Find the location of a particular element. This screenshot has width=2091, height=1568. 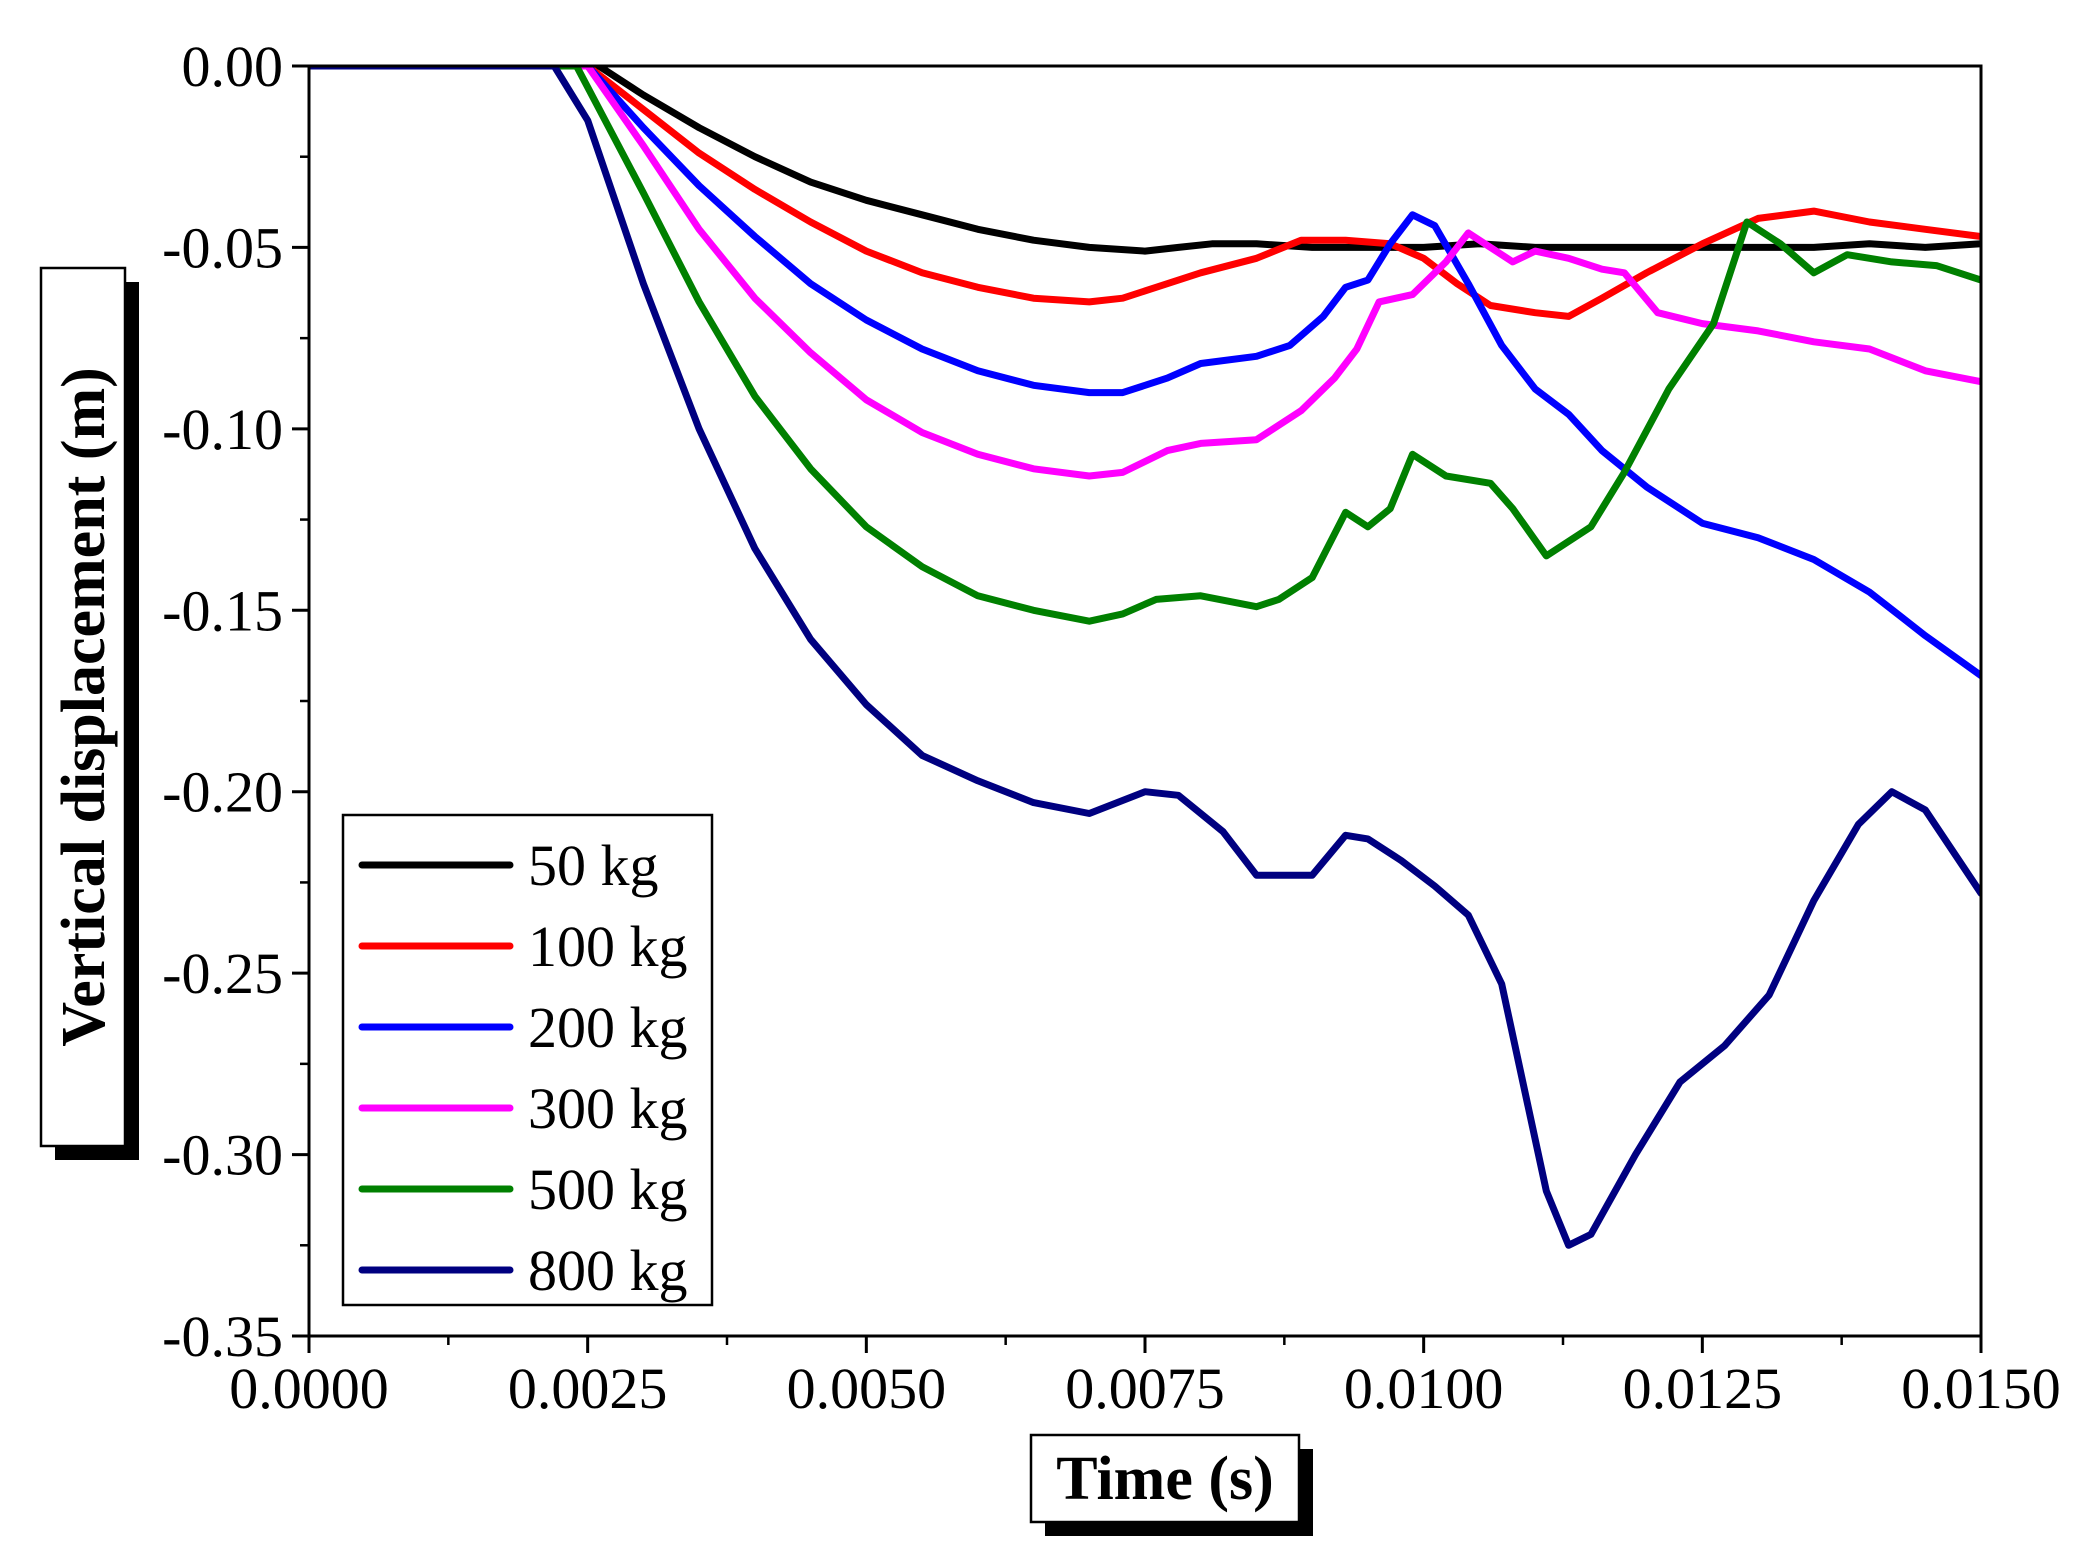

x-tick-label: 0.0150 is located at coordinates (1981, 1388).